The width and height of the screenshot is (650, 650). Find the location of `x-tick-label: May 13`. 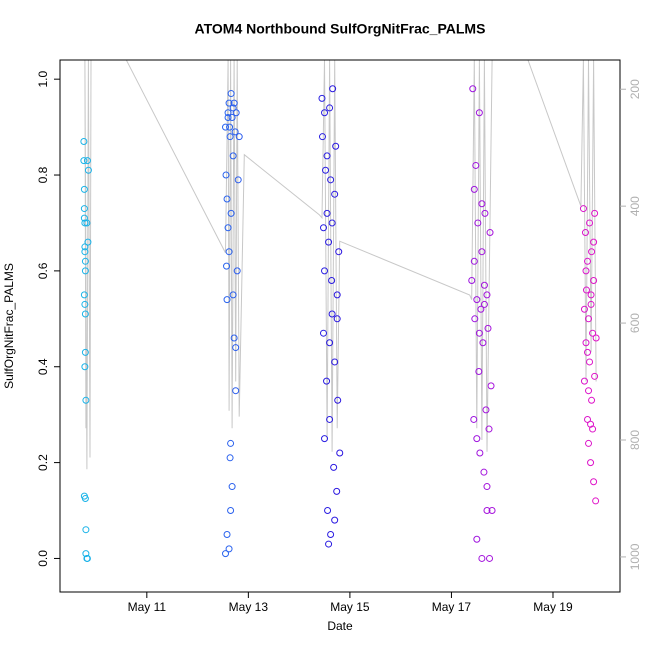

x-tick-label: May 13 is located at coordinates (249, 607).